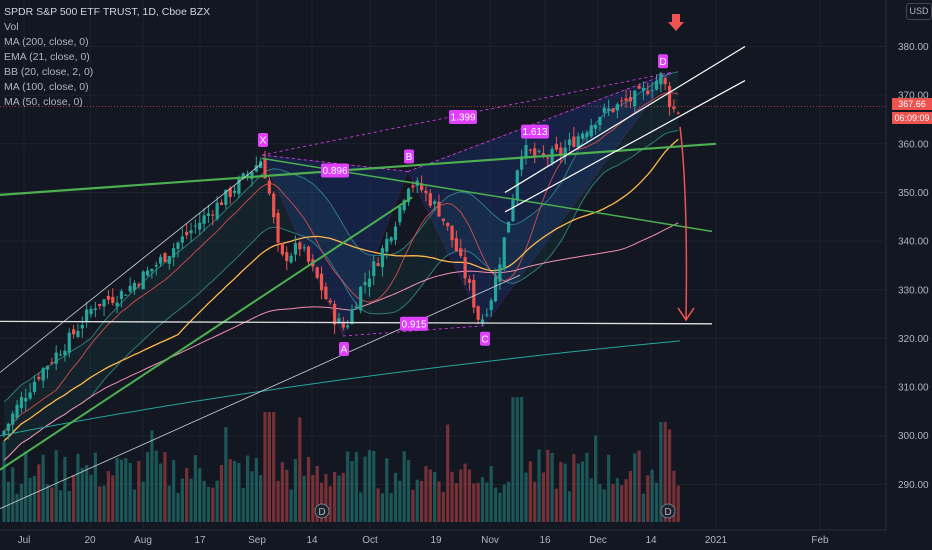  What do you see at coordinates (413, 324) in the screenshot?
I see `ratio-label: 0.915` at bounding box center [413, 324].